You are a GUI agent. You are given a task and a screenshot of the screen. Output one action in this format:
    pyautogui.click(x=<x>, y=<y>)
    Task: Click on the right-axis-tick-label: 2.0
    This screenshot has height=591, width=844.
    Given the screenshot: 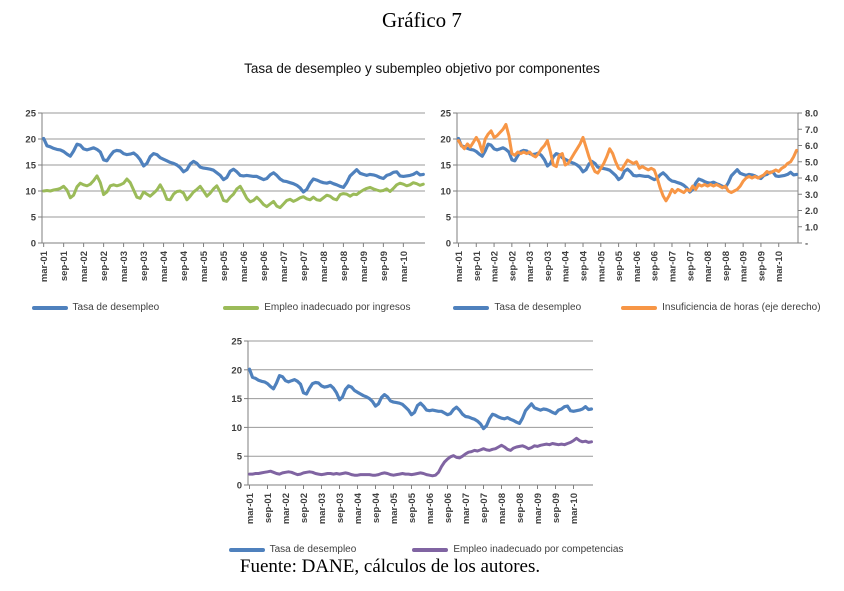 What is the action you would take?
    pyautogui.click(x=811, y=211)
    